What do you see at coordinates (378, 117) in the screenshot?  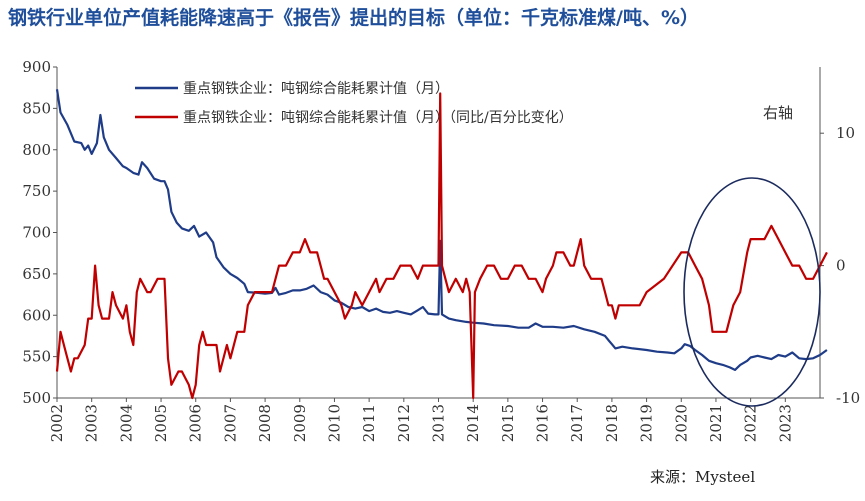 I see `legend-label: 重点钢铁企业：吨钢综合能耗累计值（月）（同比/百分比变化）` at bounding box center [378, 117].